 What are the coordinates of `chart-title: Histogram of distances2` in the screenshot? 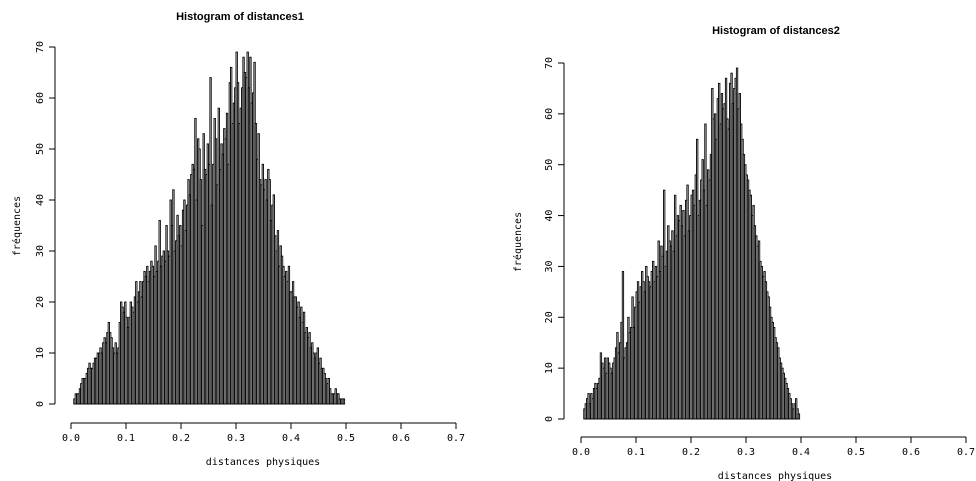 It's located at (776, 31).